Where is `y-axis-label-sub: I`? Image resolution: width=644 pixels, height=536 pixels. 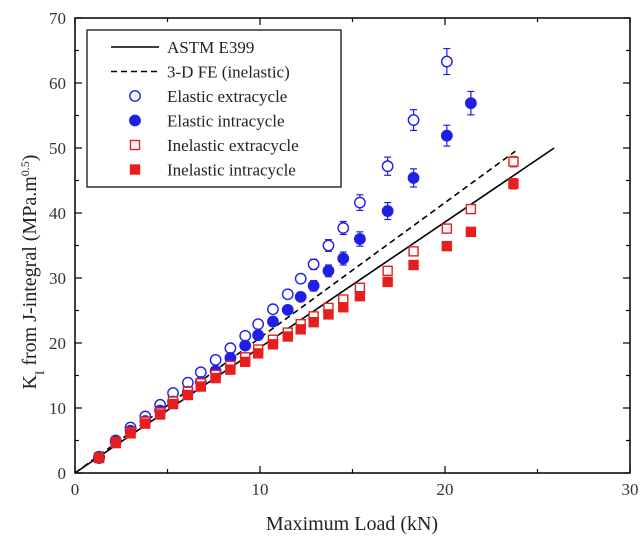 y-axis-label-sub: I is located at coordinates (39, 373).